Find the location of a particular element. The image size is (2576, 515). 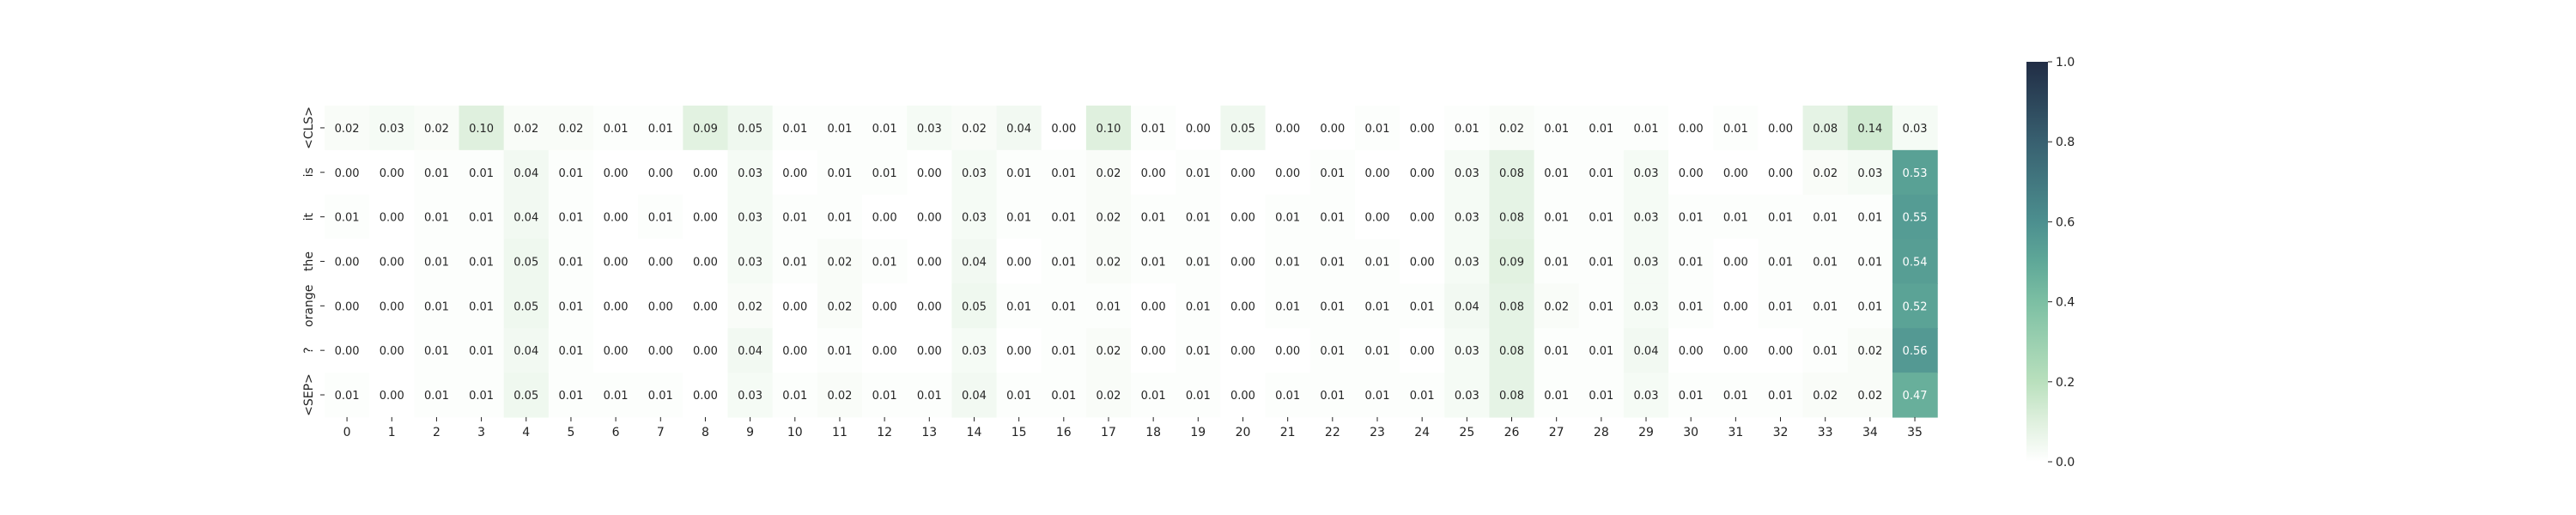

x-tick-label: 4 is located at coordinates (526, 432).